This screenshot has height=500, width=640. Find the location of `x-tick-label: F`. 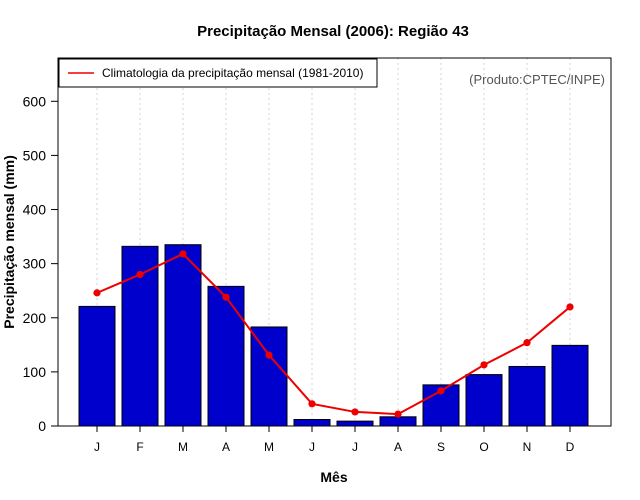

x-tick-label: F is located at coordinates (139, 447).